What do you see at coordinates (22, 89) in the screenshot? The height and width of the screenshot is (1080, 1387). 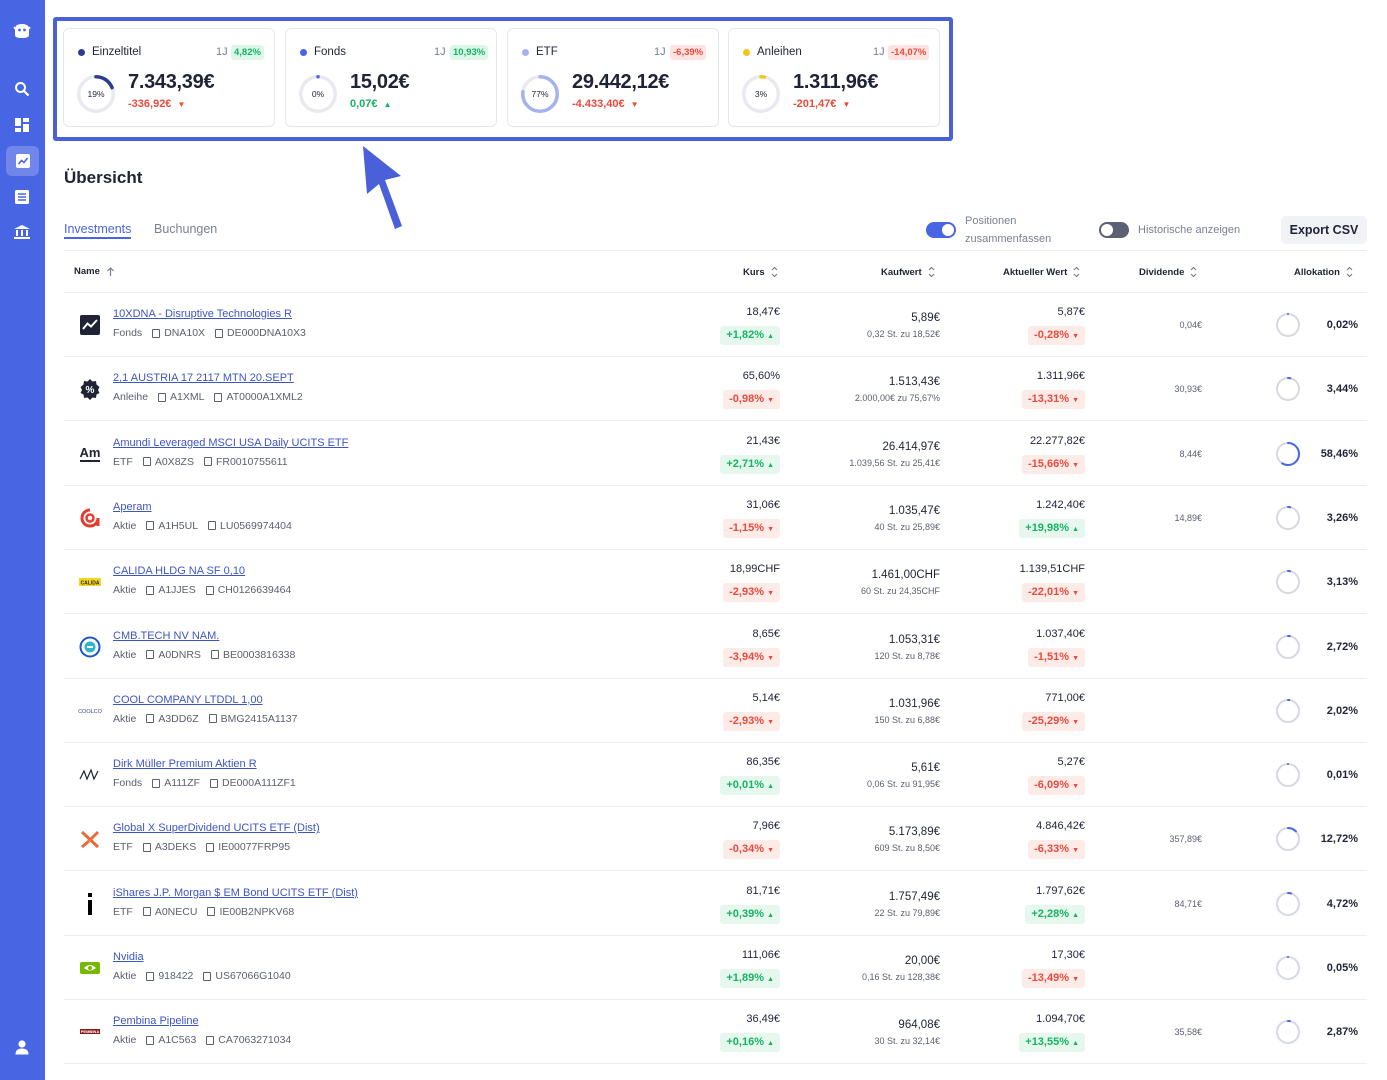 I see `search-icon` at bounding box center [22, 89].